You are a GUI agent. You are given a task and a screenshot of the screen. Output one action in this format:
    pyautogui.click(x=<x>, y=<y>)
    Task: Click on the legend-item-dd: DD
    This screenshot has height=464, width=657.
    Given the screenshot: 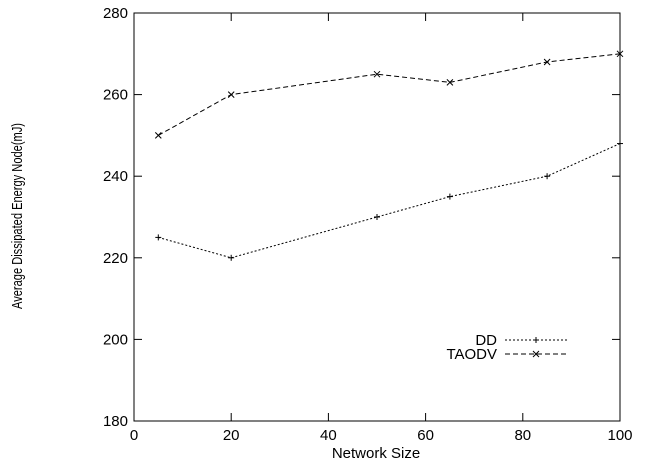 What is the action you would take?
    pyautogui.click(x=521, y=340)
    